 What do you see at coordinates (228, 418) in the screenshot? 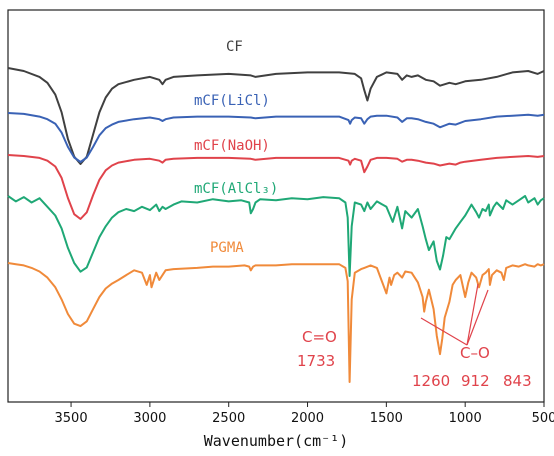
I see `x-tick-label: 2500` at bounding box center [228, 418].